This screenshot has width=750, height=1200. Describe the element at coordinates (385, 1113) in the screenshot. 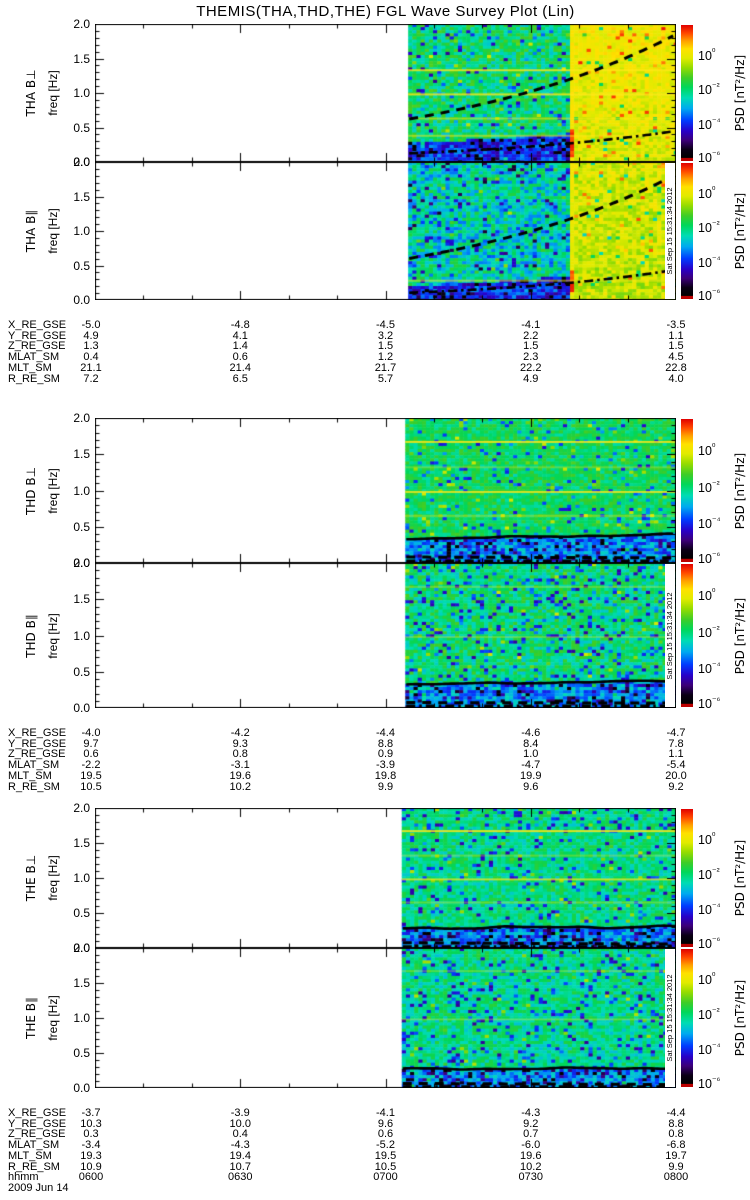

I see `ephemeris-value: -4.1` at that location.